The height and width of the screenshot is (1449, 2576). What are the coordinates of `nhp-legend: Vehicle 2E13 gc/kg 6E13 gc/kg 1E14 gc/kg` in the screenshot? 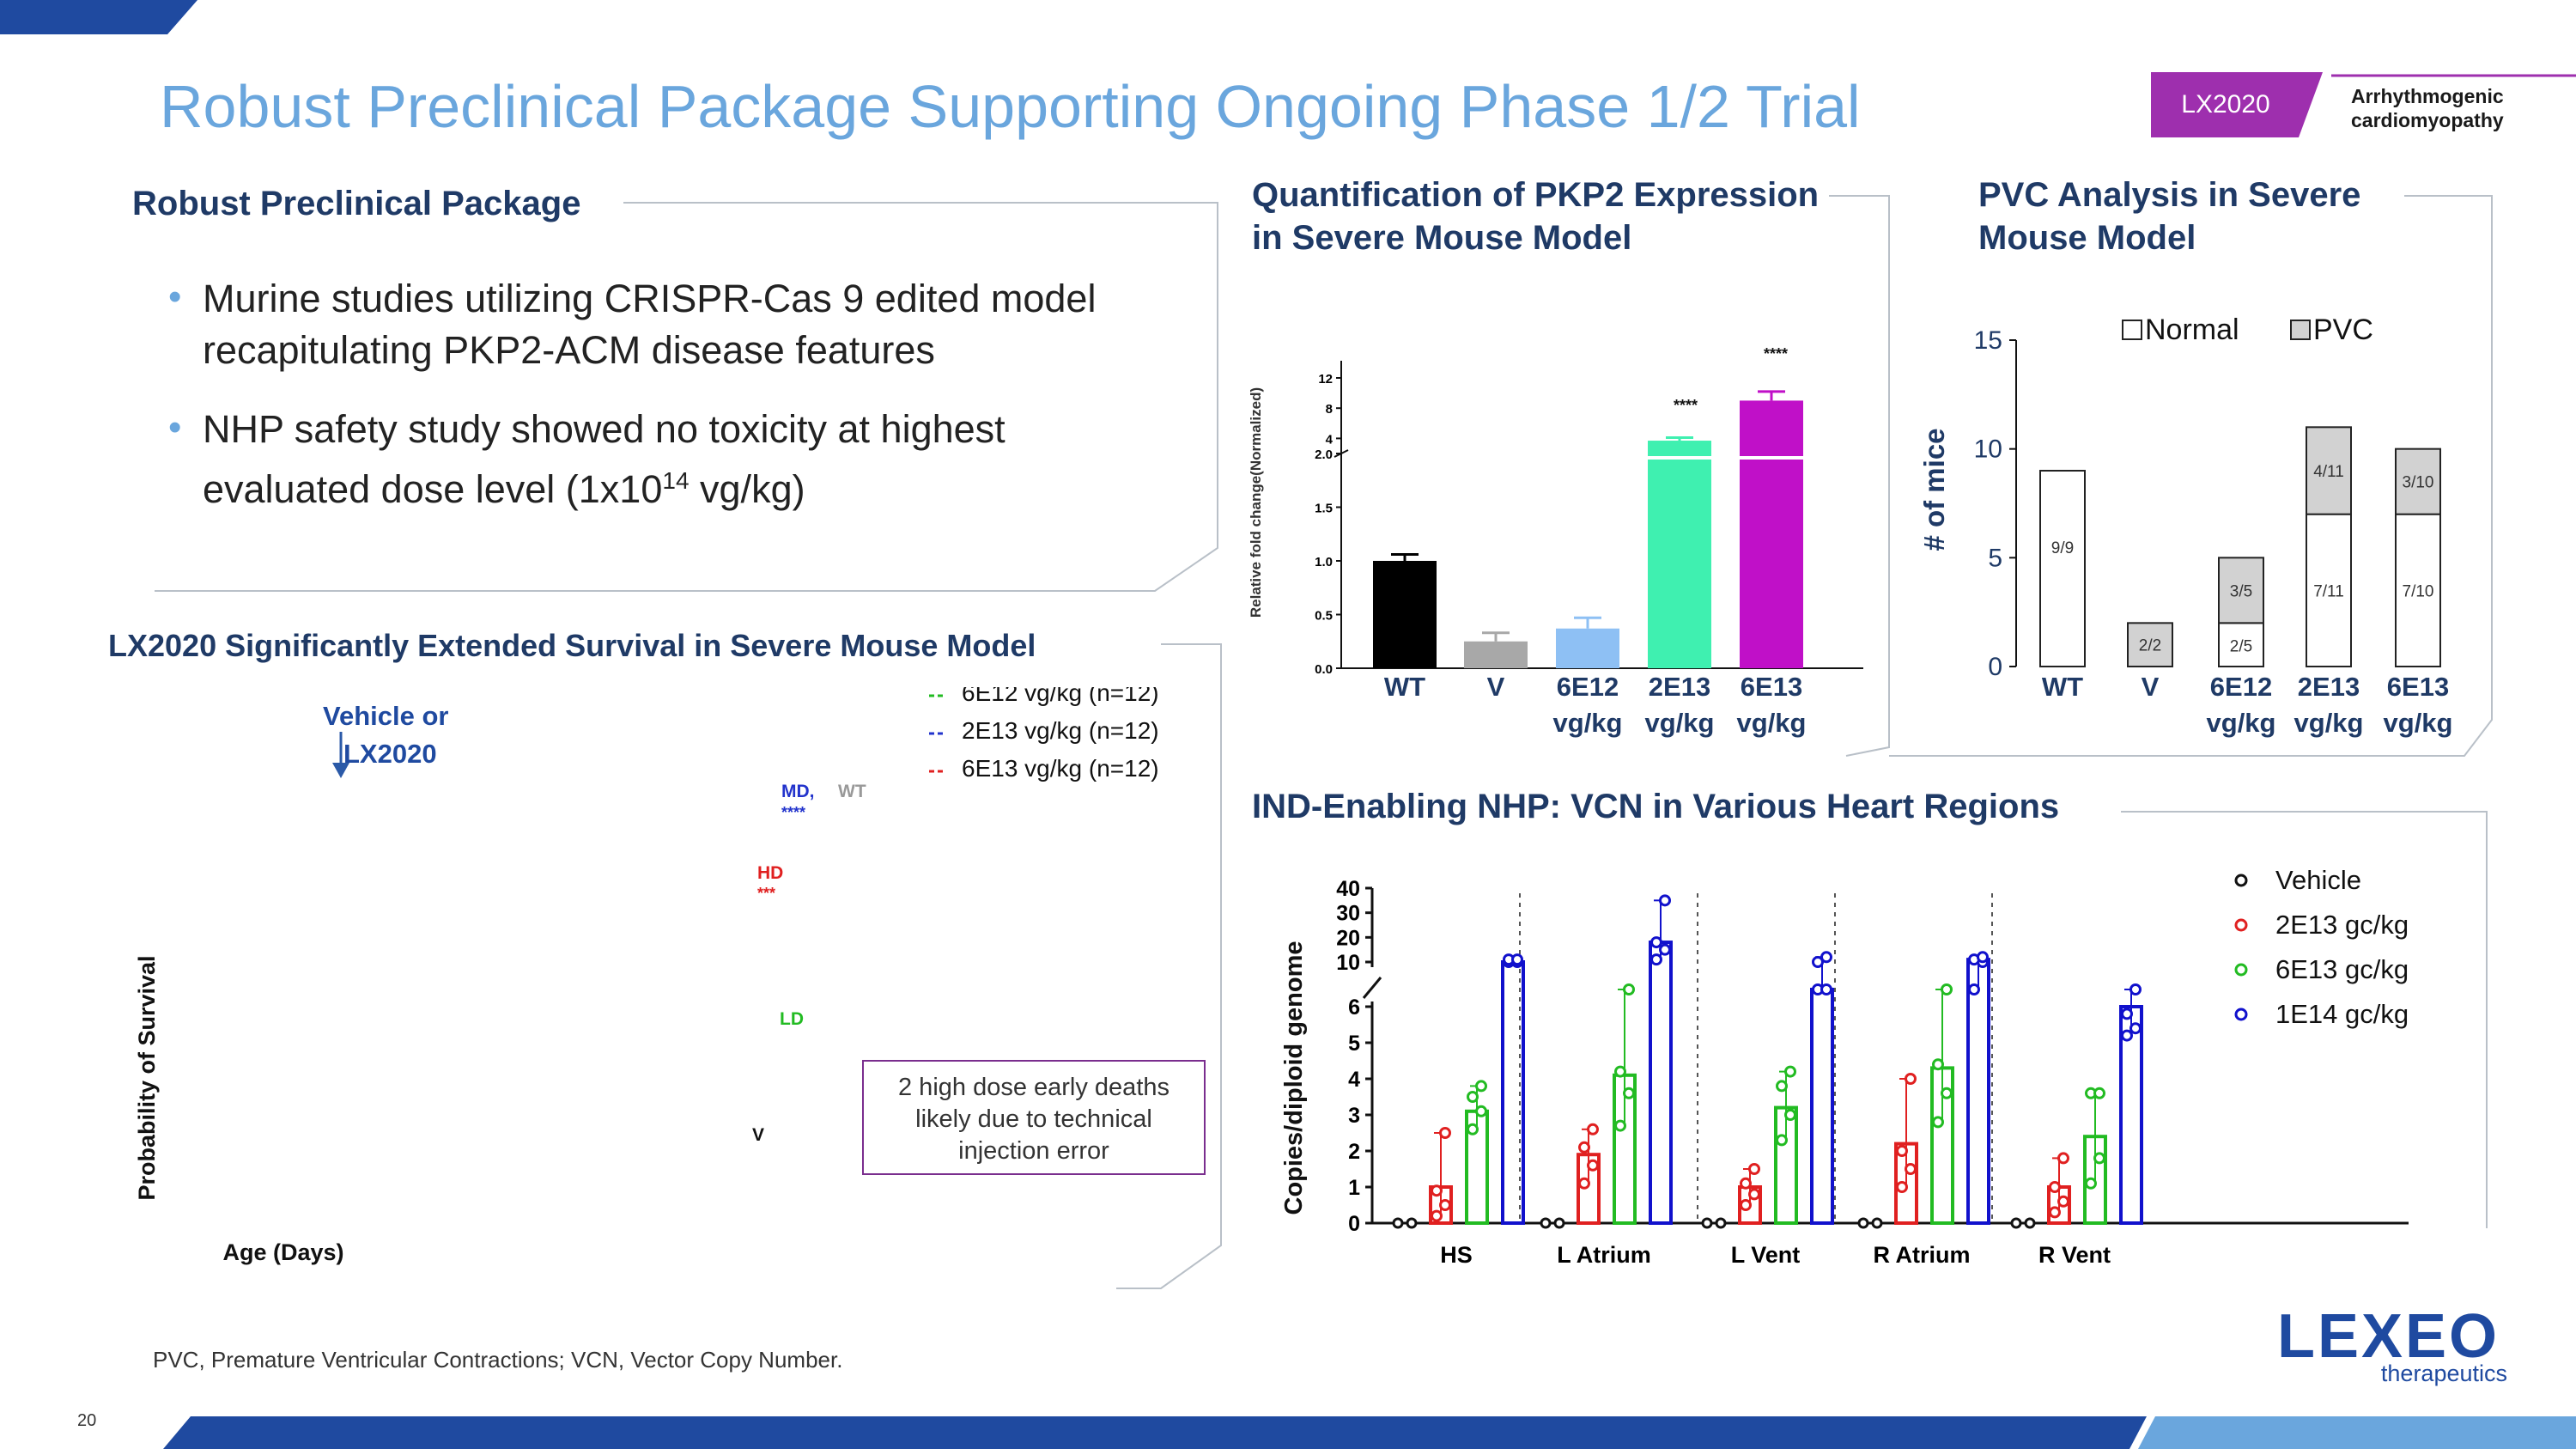 It's located at (2321, 947).